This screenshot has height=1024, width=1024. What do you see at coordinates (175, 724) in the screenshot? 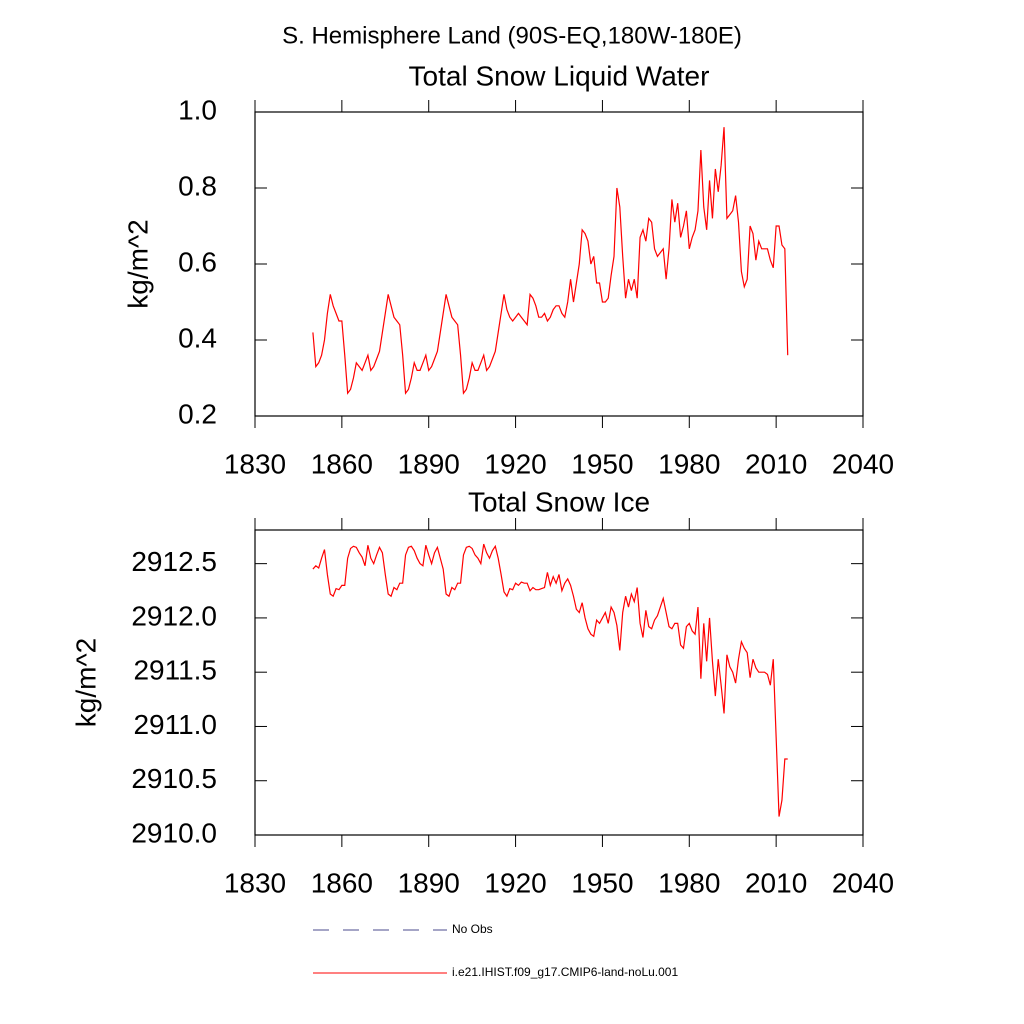
I see `y-tick-label: 2911.0` at bounding box center [175, 724].